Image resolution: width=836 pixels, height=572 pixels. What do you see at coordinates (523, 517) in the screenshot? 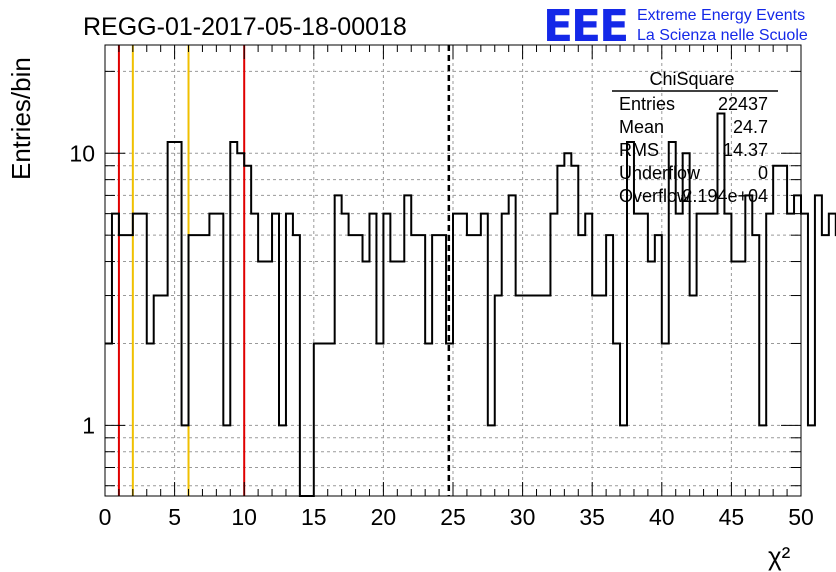
I see `x-tick-label: 30` at bounding box center [523, 517].